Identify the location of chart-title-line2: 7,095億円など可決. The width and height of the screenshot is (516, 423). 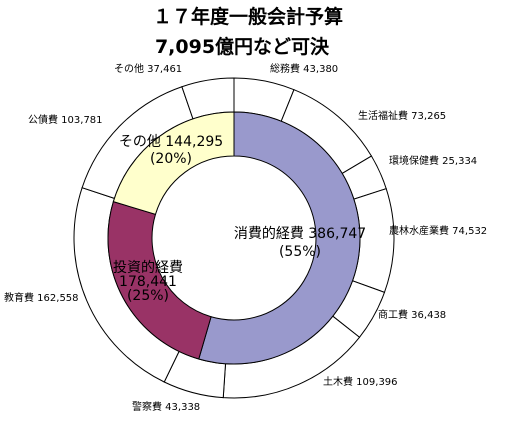
(242, 46).